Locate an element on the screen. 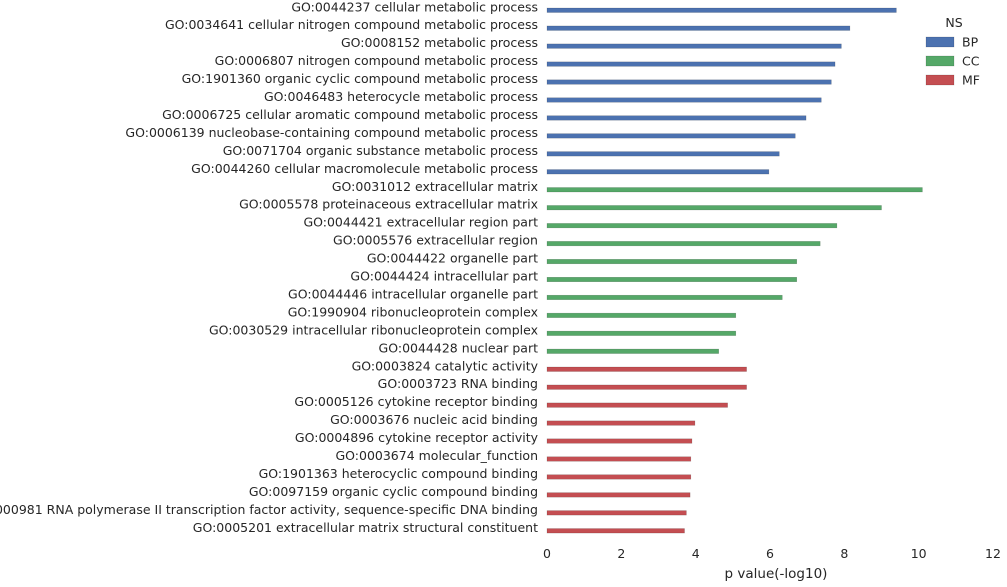 This screenshot has width=1007, height=587. legend-entries: BP CC MF is located at coordinates (952, 61).